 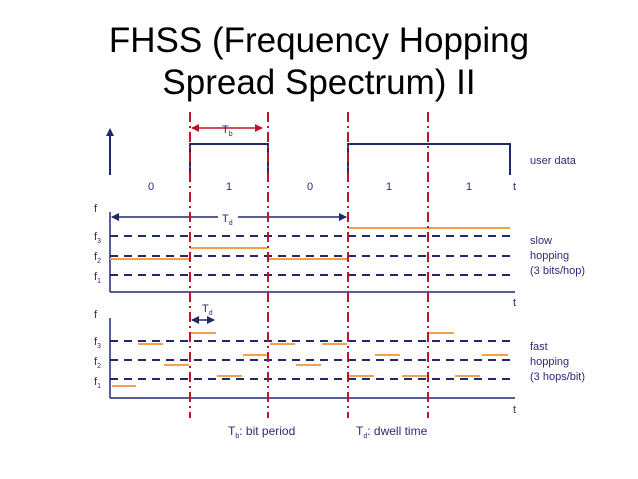 What do you see at coordinates (549, 362) in the screenshot?
I see `fast-label-2: hopping` at bounding box center [549, 362].